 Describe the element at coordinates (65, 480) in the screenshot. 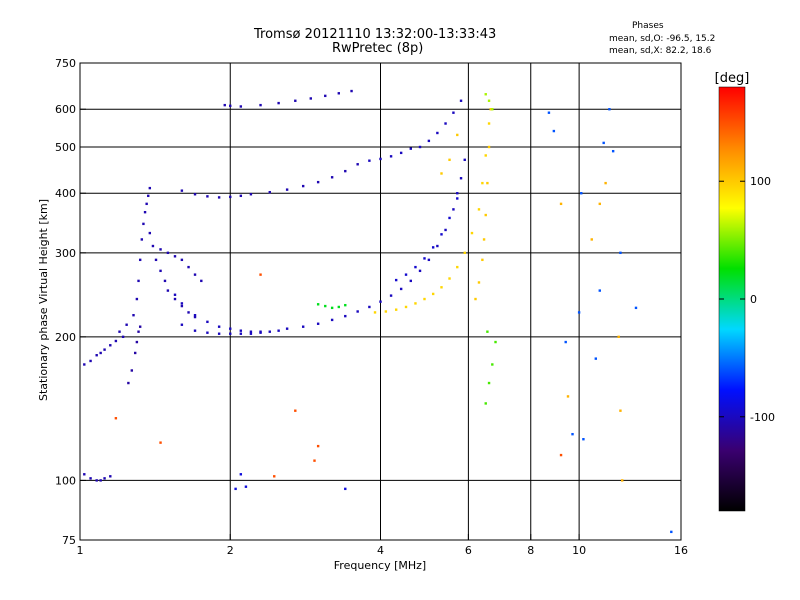

I see `y-tick-label: 100` at that location.